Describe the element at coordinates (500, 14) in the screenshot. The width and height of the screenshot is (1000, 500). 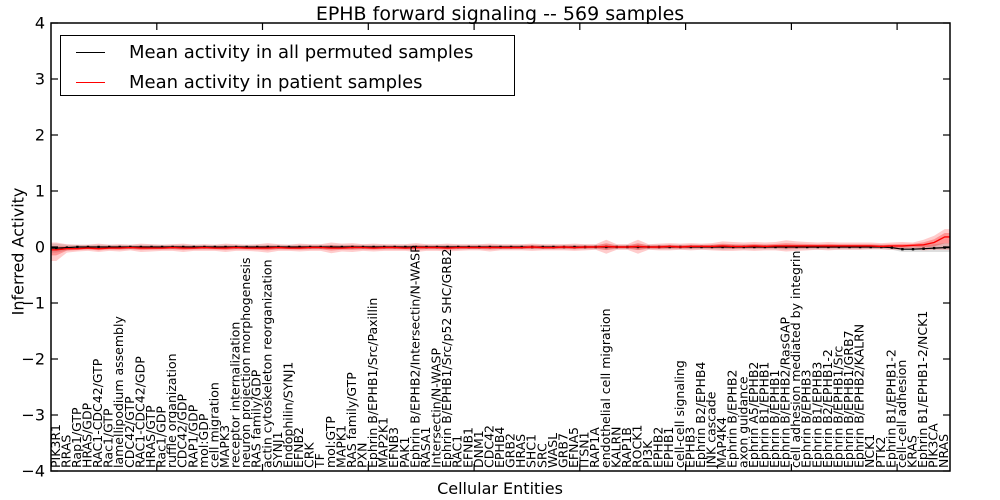
I see `chart-title: EPHB forward signaling -- 569 samples` at that location.